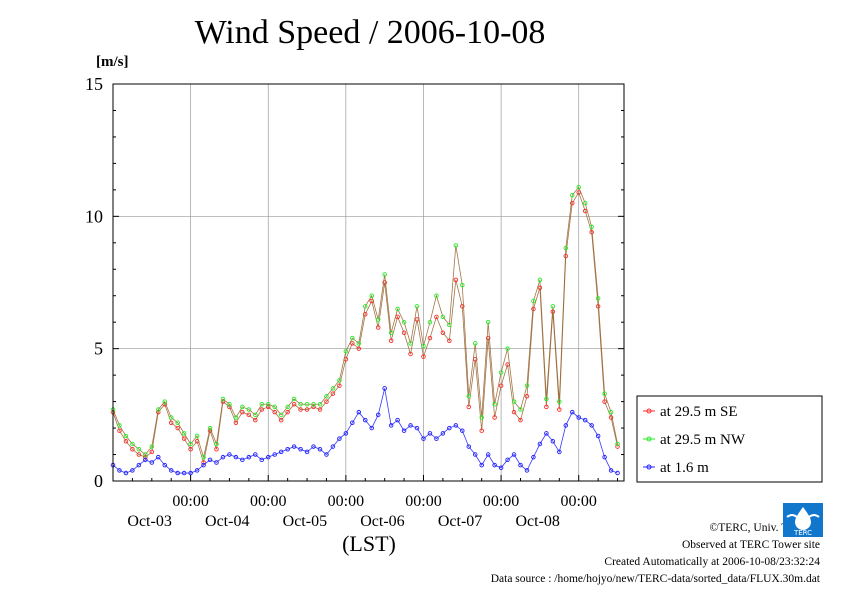 The height and width of the screenshot is (595, 842). What do you see at coordinates (369, 543) in the screenshot?
I see `x-axis-label: (LST)` at bounding box center [369, 543].